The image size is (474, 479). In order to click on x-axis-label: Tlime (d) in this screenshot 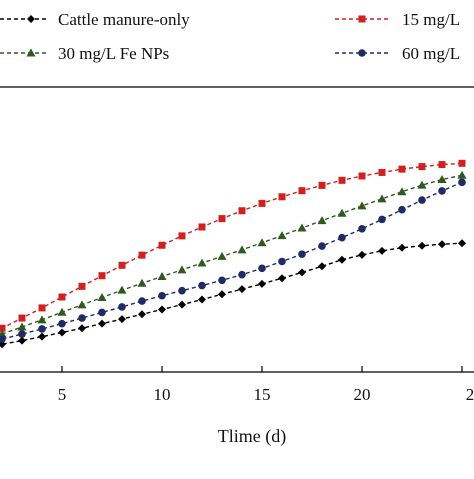, I will do `click(252, 436)`.